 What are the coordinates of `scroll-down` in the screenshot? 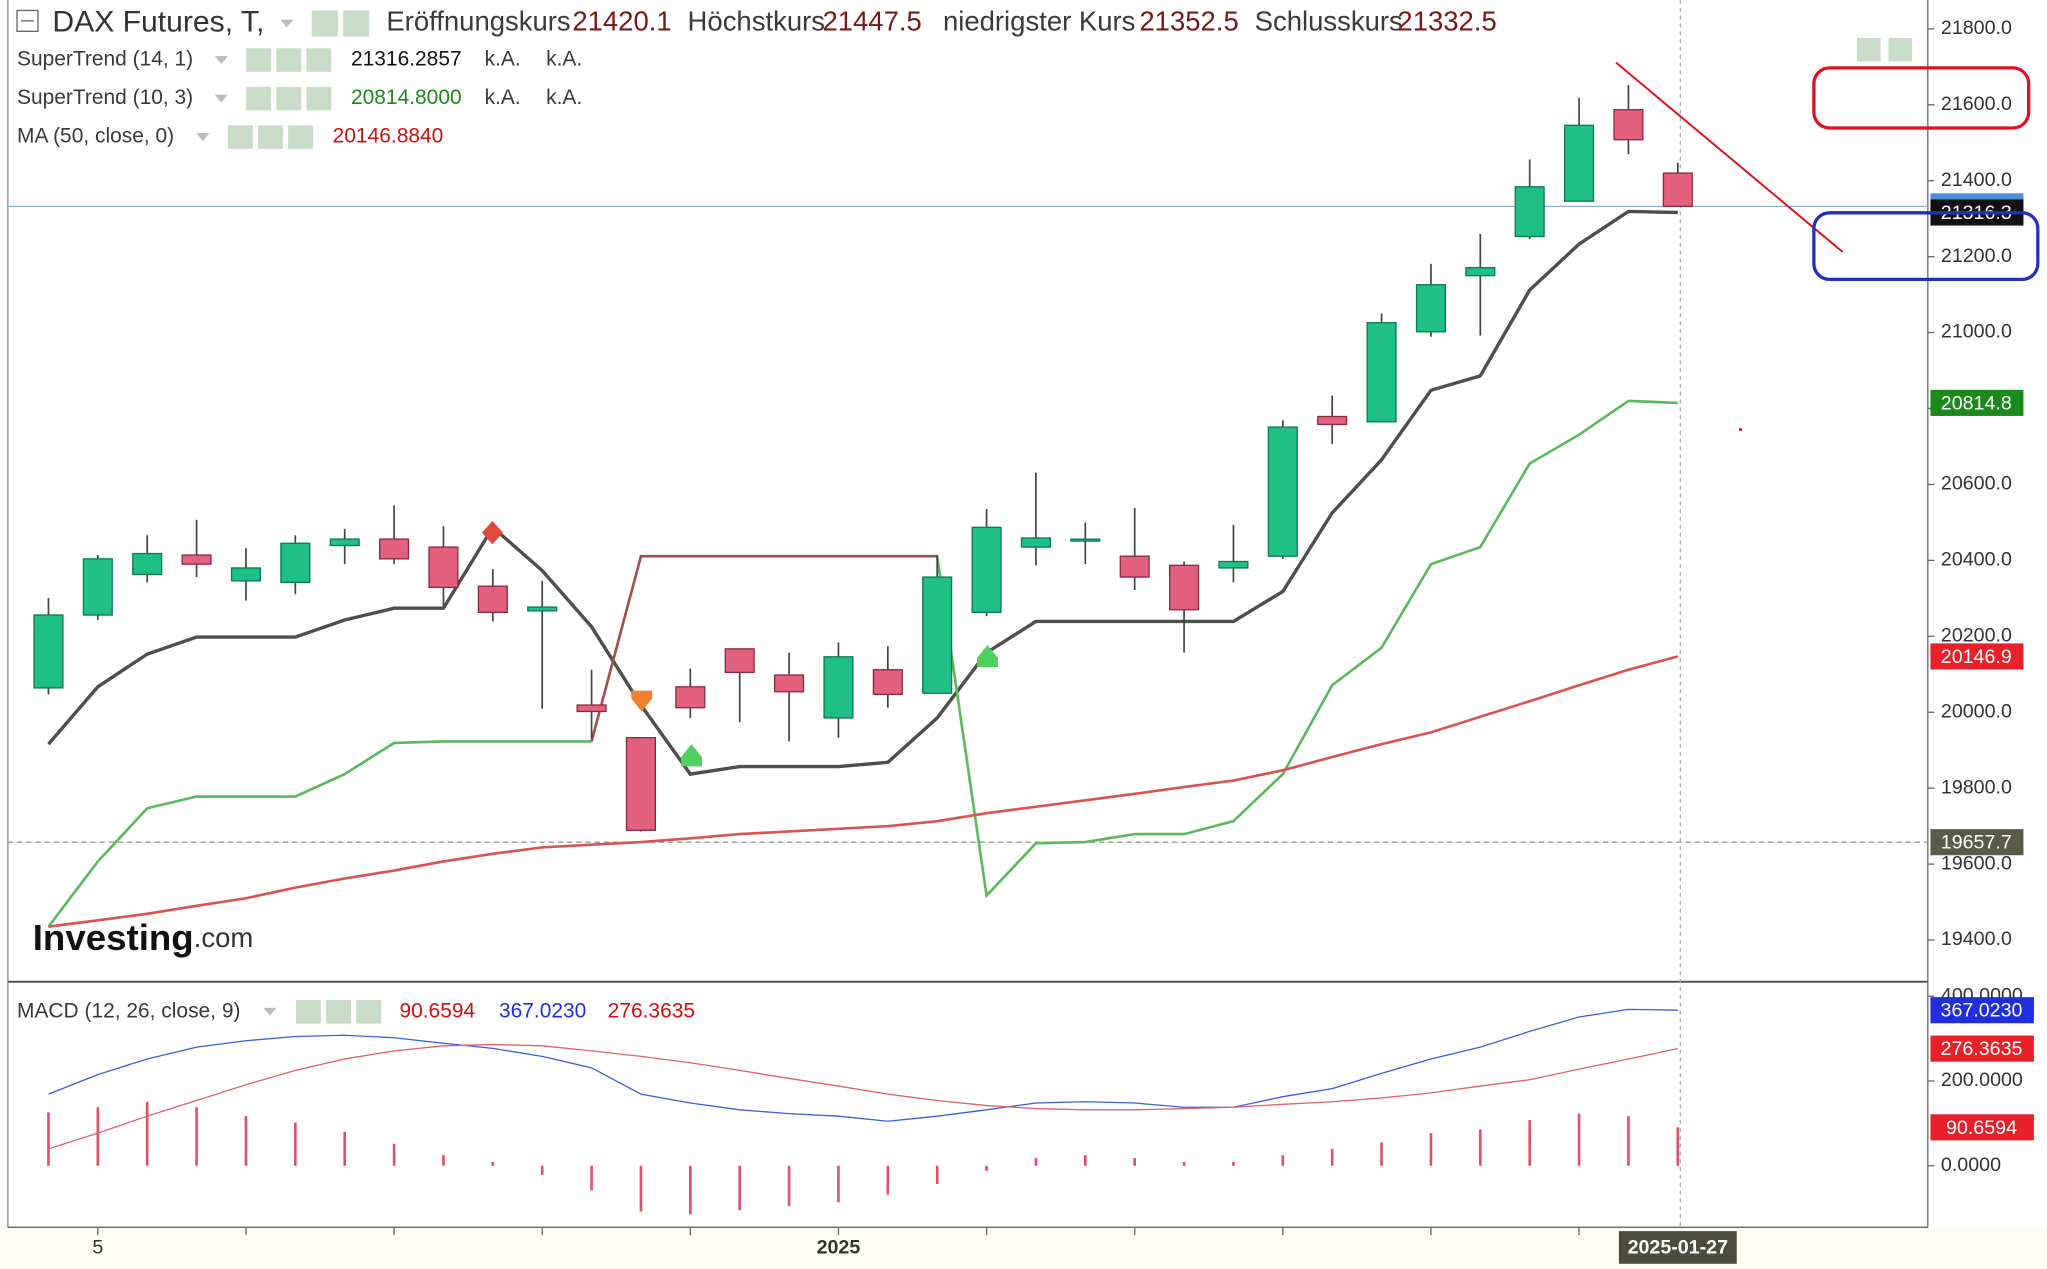 It's located at (1869, 49).